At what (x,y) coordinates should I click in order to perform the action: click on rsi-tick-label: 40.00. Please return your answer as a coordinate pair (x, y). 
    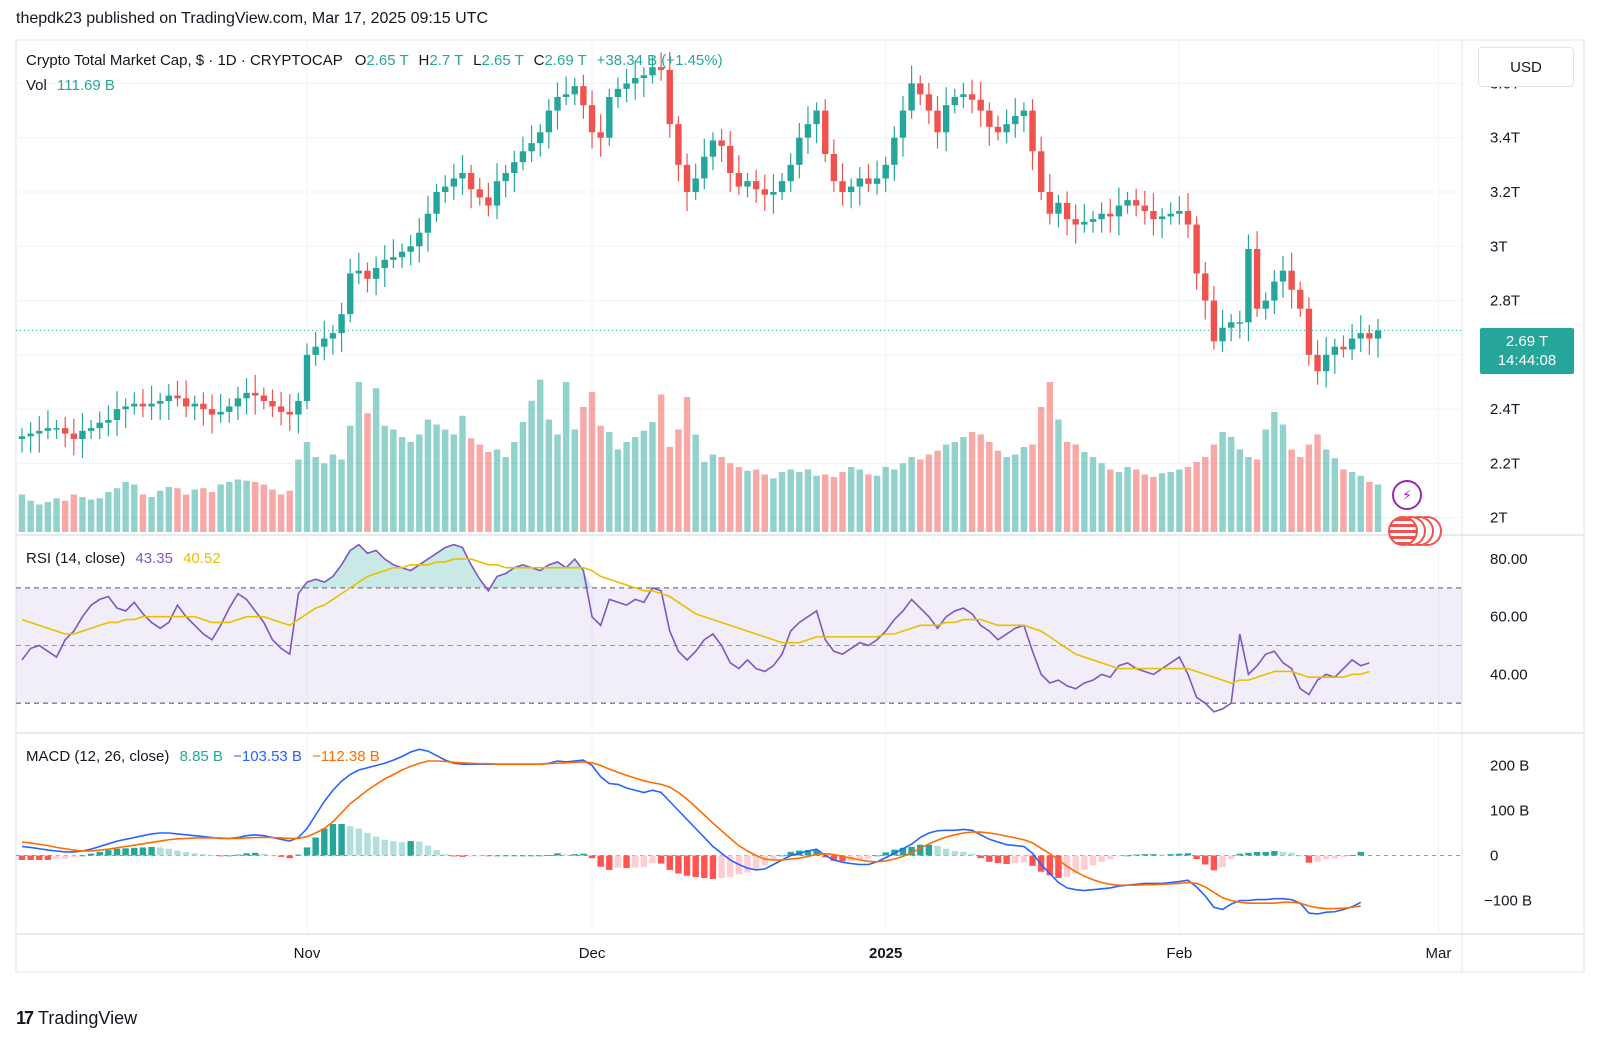
    Looking at the image, I should click on (1509, 674).